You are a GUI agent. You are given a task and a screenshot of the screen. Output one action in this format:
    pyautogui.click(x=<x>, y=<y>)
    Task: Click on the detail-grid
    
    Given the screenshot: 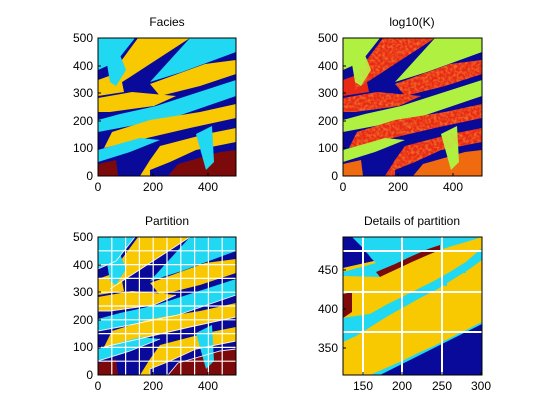 What is the action you would take?
    pyautogui.click(x=412, y=306)
    